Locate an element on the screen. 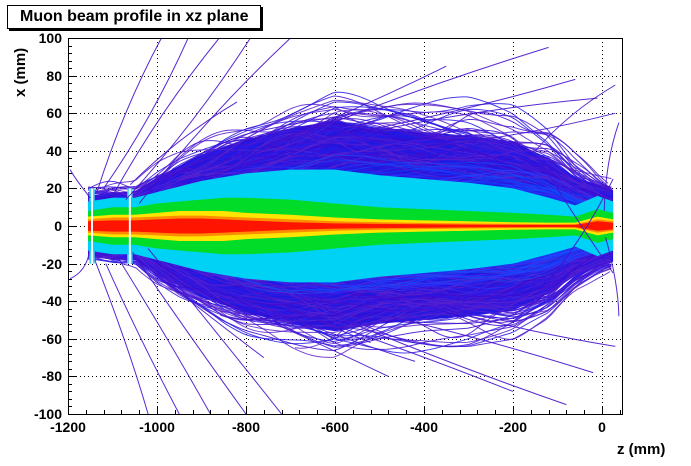 The width and height of the screenshot is (691, 466). x-tick-label: -1000 is located at coordinates (157, 427).